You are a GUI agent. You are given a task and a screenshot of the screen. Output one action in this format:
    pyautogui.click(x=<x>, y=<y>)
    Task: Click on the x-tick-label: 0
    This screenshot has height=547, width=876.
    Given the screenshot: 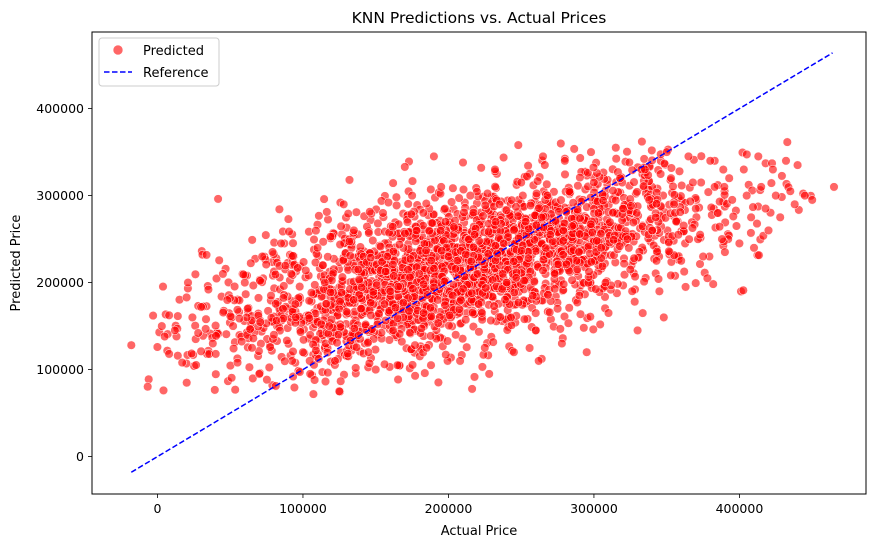 What is the action you would take?
    pyautogui.click(x=157, y=508)
    